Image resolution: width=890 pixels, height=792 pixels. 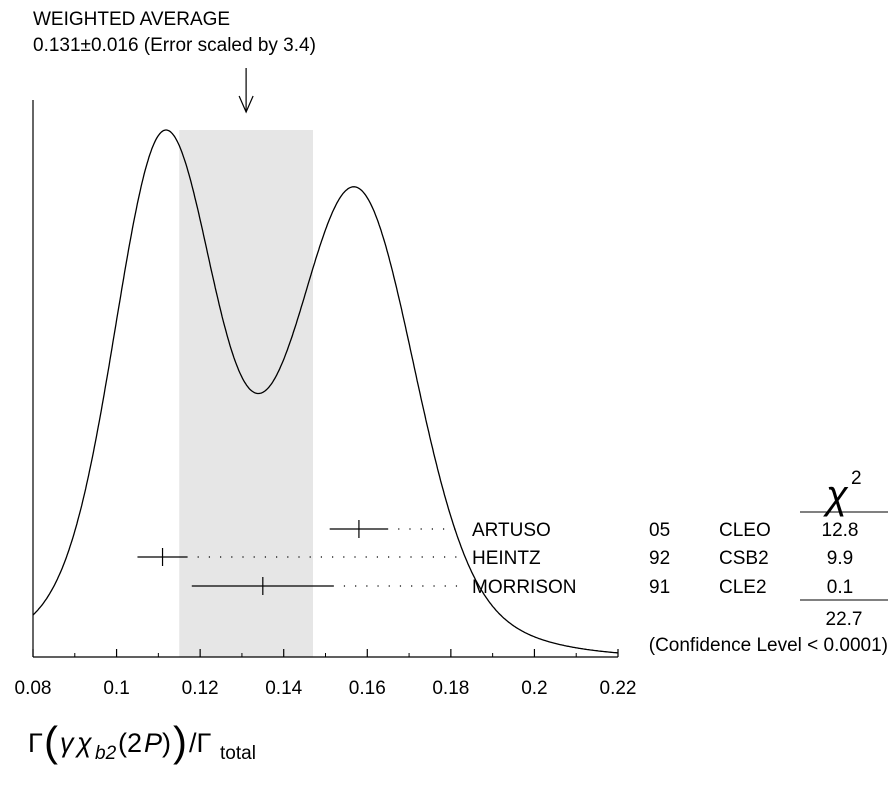 What do you see at coordinates (84, 743) in the screenshot?
I see `xlabel-chi: χ` at bounding box center [84, 743].